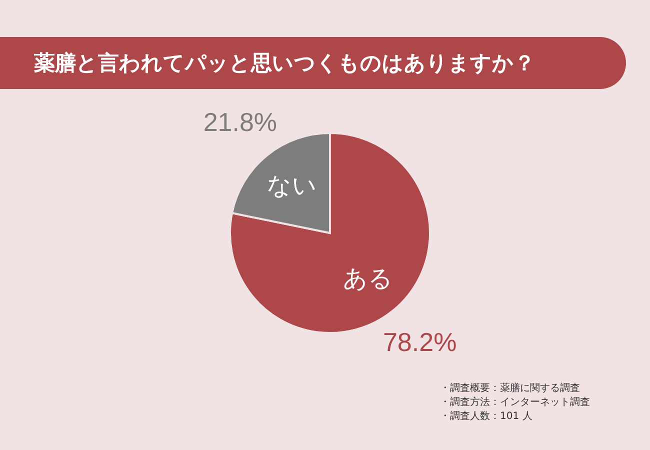 This screenshot has height=450, width=650. I want to click on text: ・調査概要：薬膳に関する調査, so click(510, 389).